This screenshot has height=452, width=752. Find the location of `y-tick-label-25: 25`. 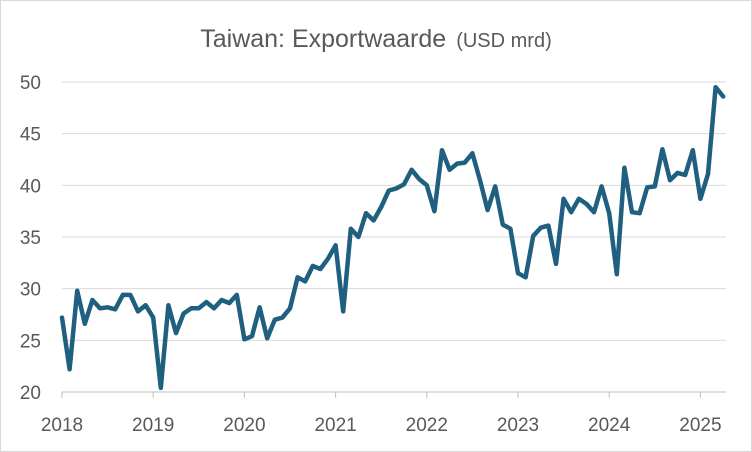

y-tick-label-25: 25 is located at coordinates (30, 341).